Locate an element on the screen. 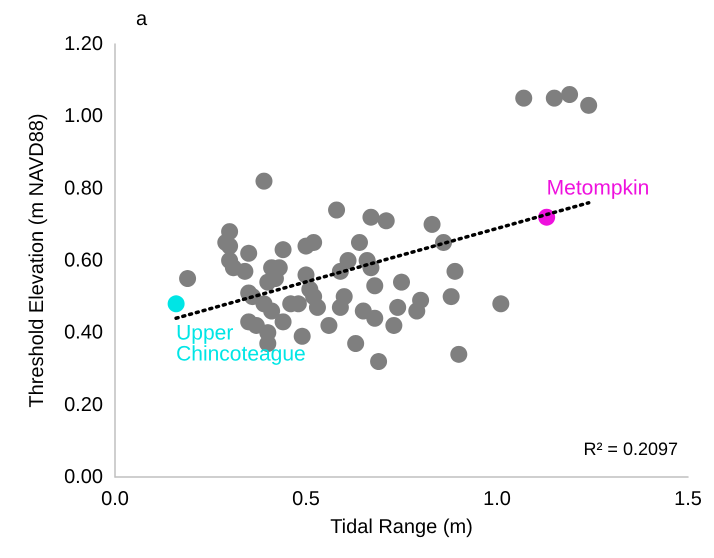 The width and height of the screenshot is (714, 558). x-axis-title: Tidal Range (m) is located at coordinates (401, 527).